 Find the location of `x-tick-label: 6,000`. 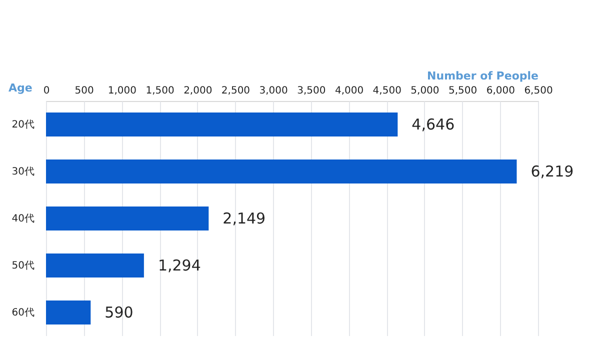

x-tick-label: 6,000 is located at coordinates (500, 91).